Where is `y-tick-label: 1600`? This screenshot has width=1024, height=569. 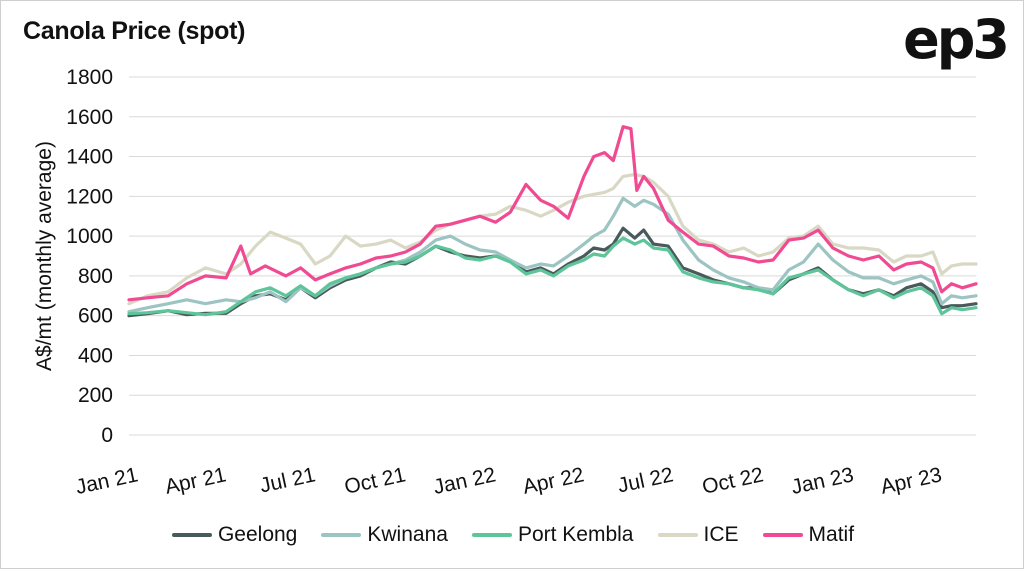
y-tick-label: 1600 is located at coordinates (89, 117).